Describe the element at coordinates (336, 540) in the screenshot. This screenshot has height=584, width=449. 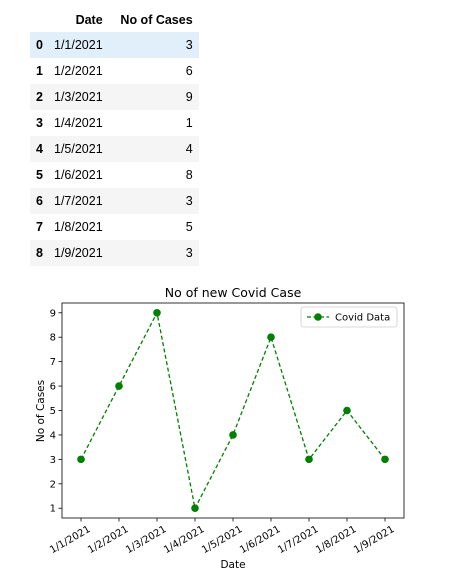
I see `x-tick-label: 1/8/2021` at that location.